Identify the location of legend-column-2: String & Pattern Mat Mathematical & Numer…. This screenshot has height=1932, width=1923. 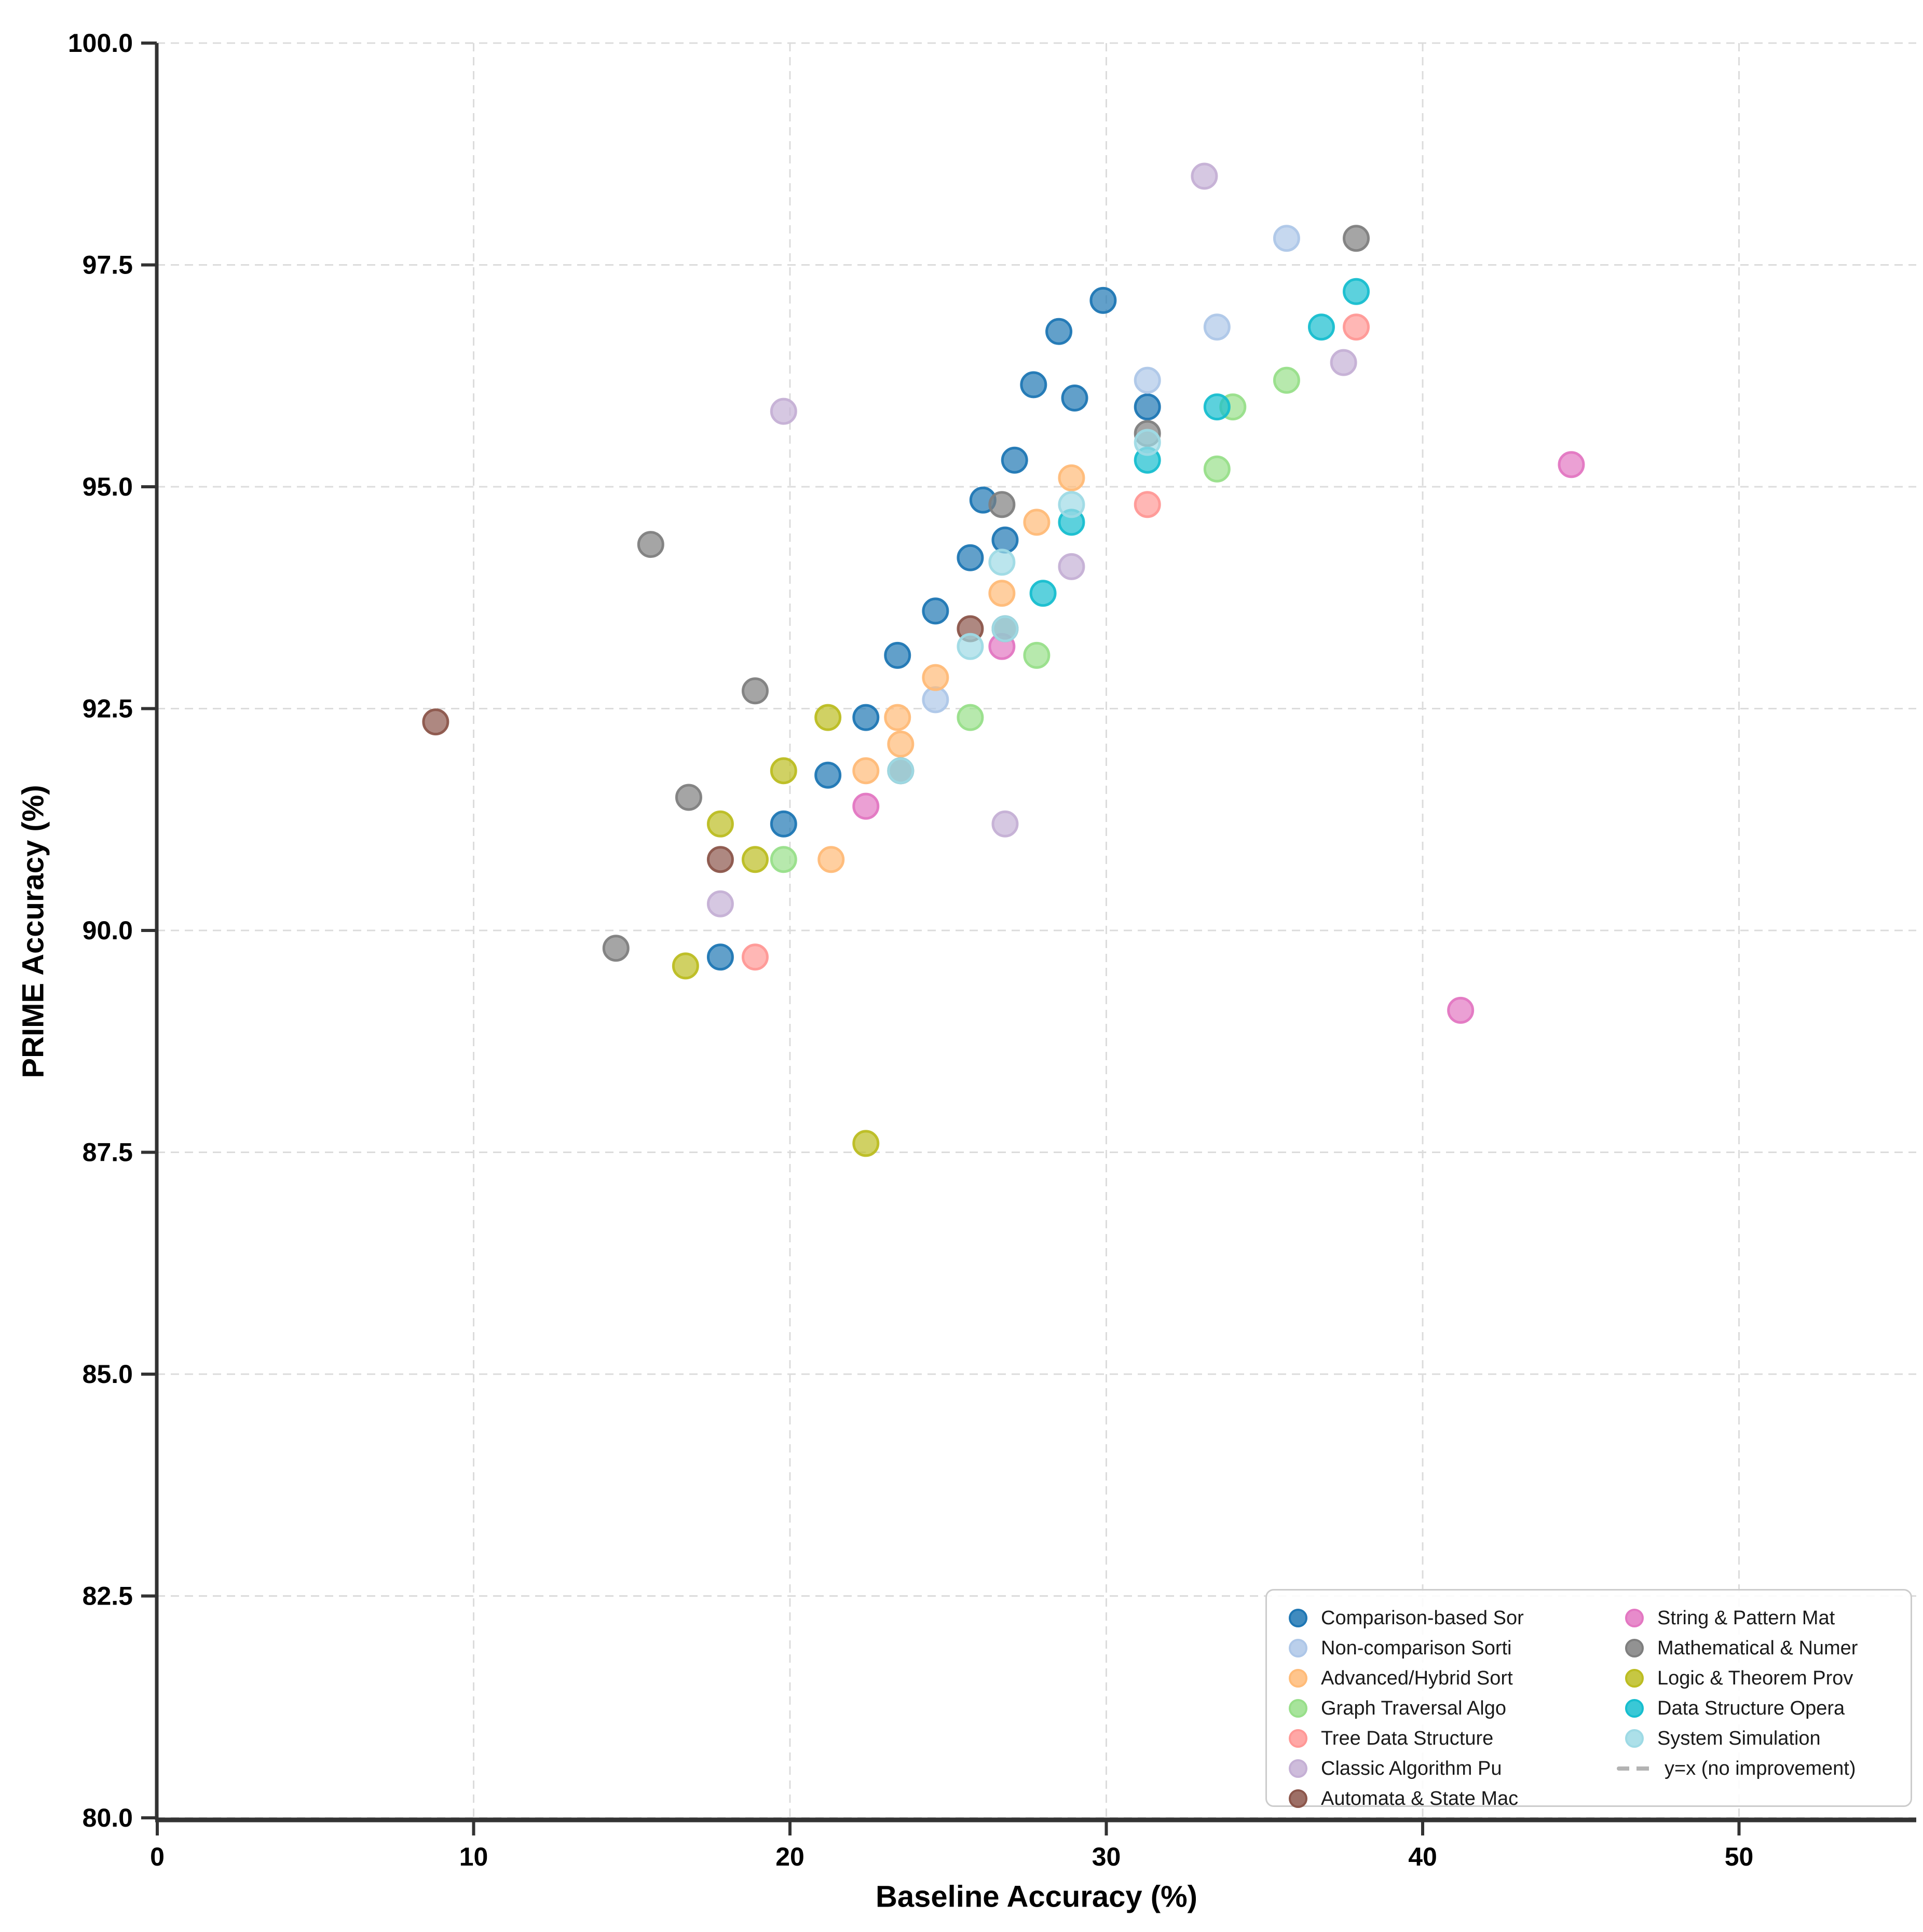
(1734, 1693).